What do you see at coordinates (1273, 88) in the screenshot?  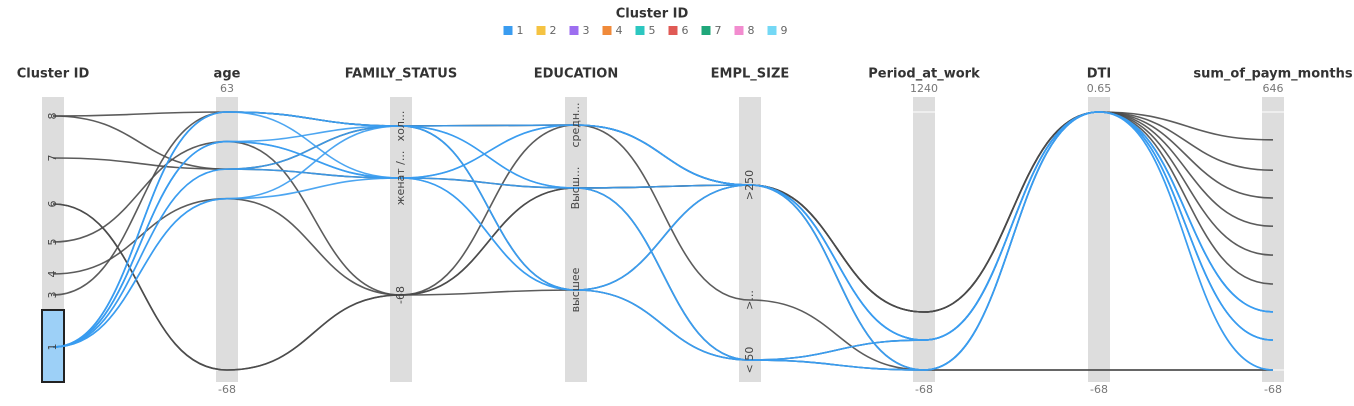 I see `tick-label: 646` at bounding box center [1273, 88].